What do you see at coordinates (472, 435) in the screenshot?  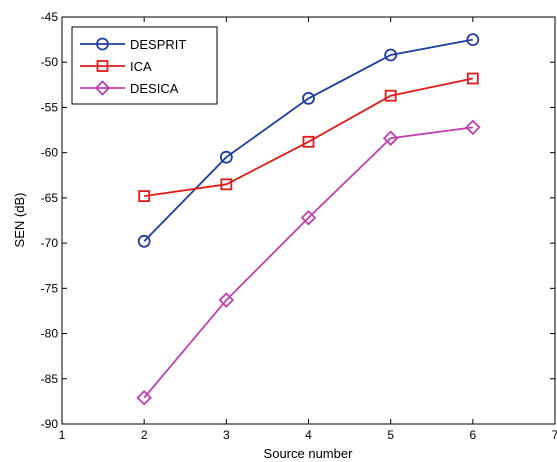 I see `x-tick-label: 6` at bounding box center [472, 435].